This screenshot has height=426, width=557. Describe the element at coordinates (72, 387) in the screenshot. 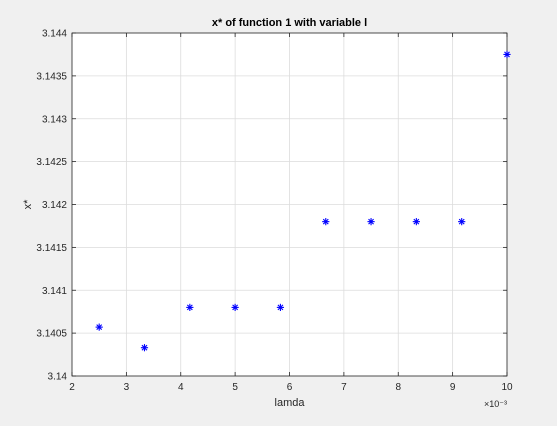

I see `x-tick-label: 2` at that location.